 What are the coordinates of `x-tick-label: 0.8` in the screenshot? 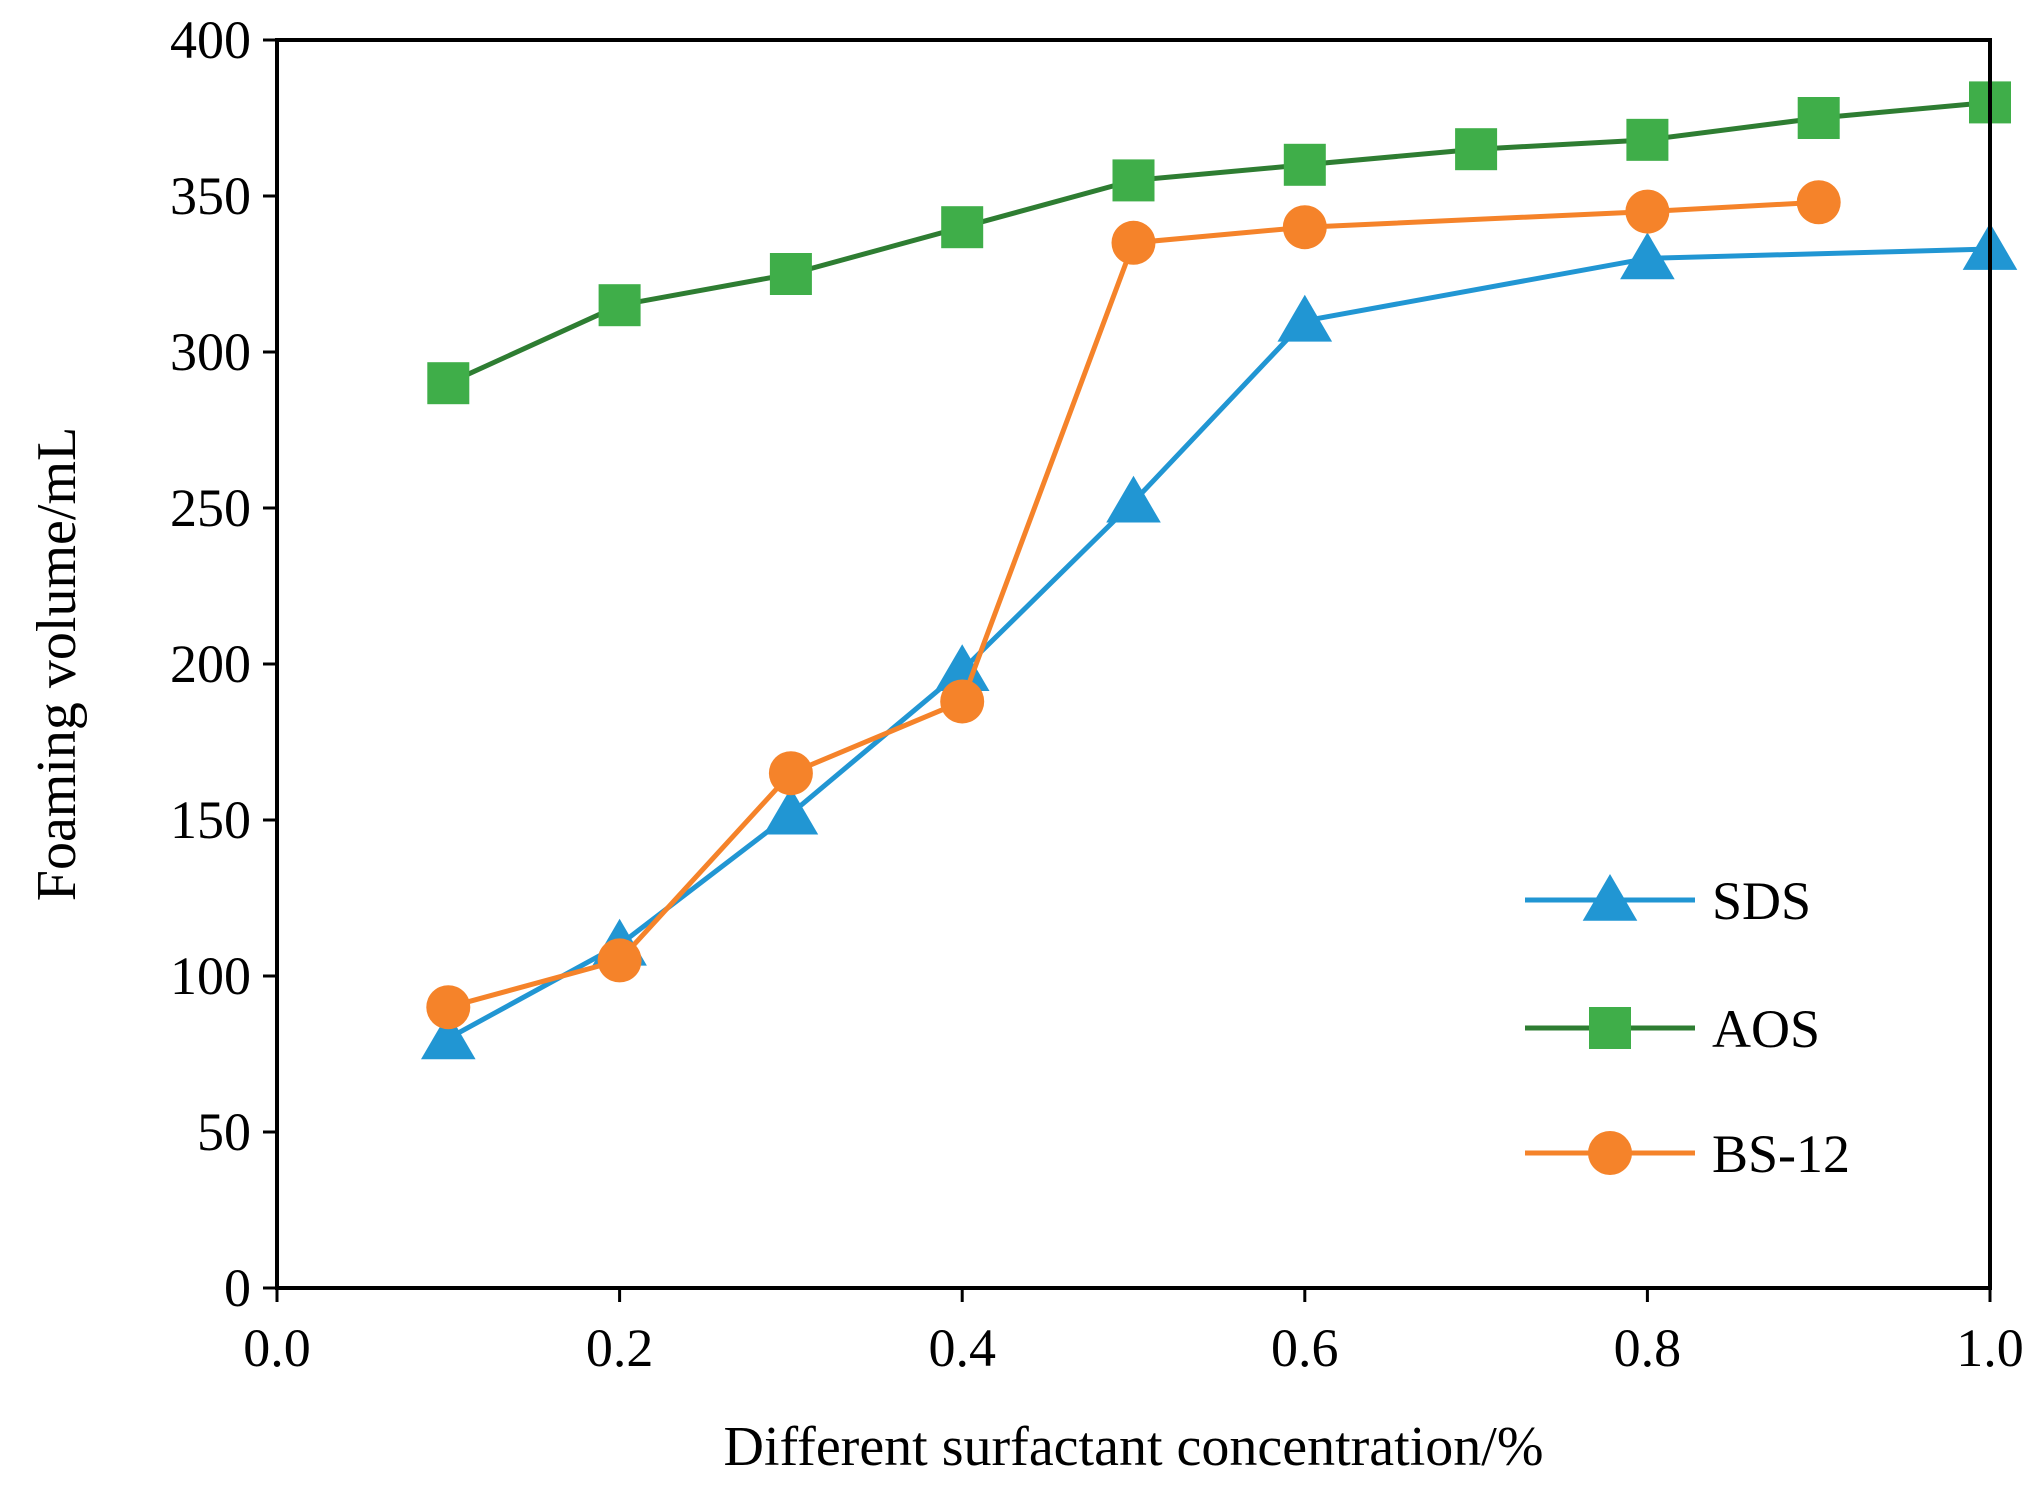 It's located at (1648, 1348).